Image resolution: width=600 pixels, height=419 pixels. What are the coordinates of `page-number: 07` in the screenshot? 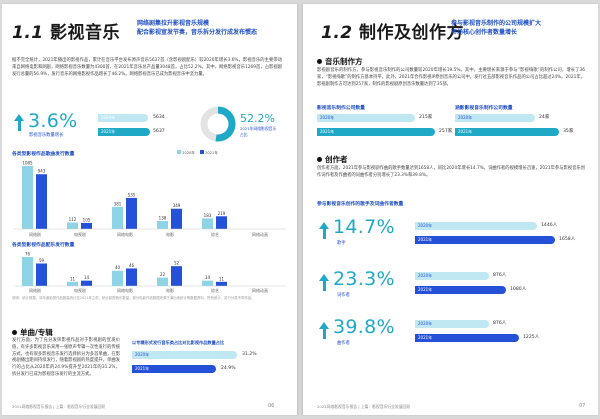 It's located at (582, 406).